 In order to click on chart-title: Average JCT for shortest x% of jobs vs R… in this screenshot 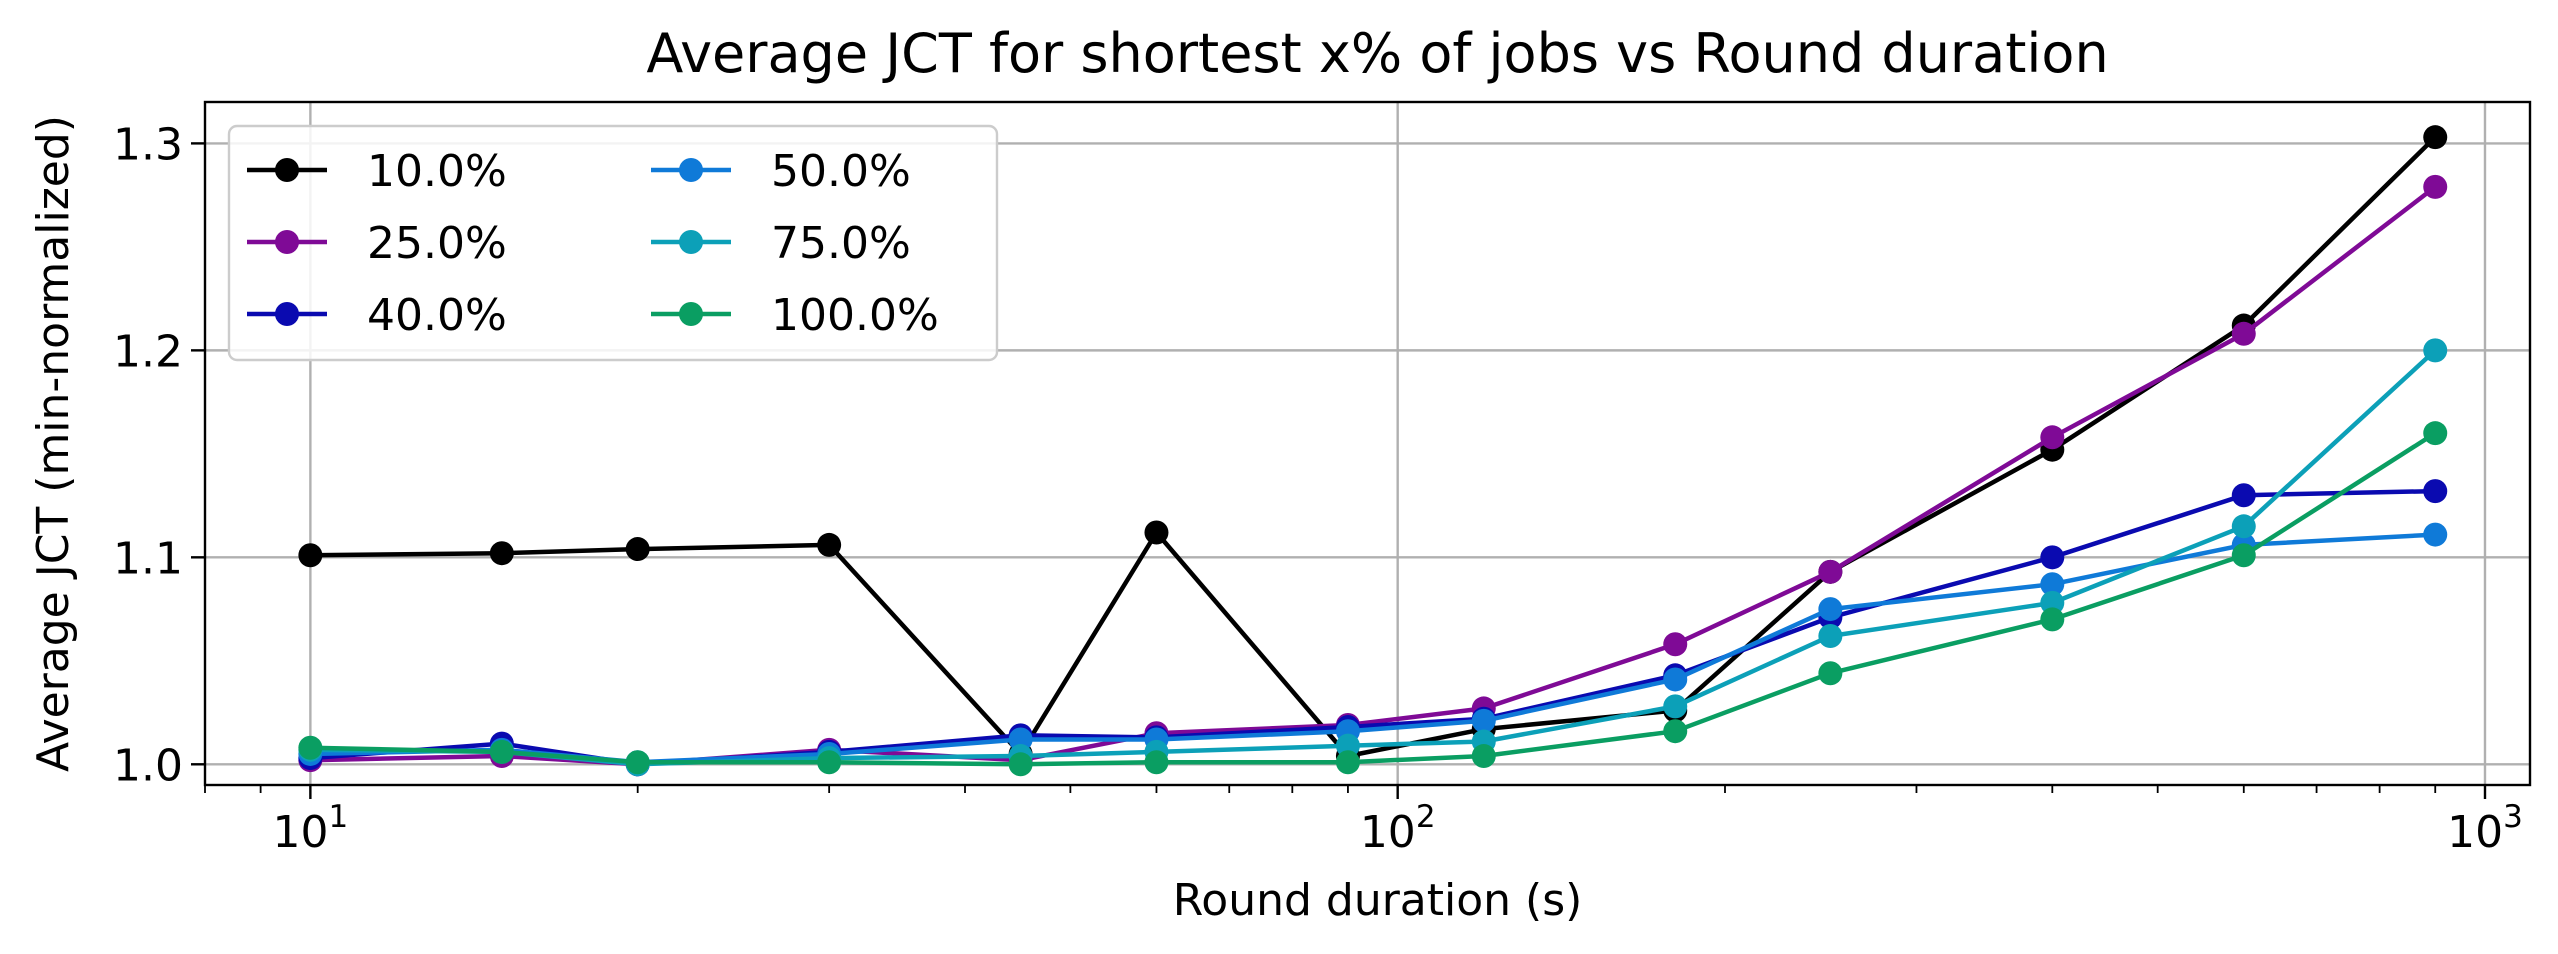, I will do `click(1377, 53)`.